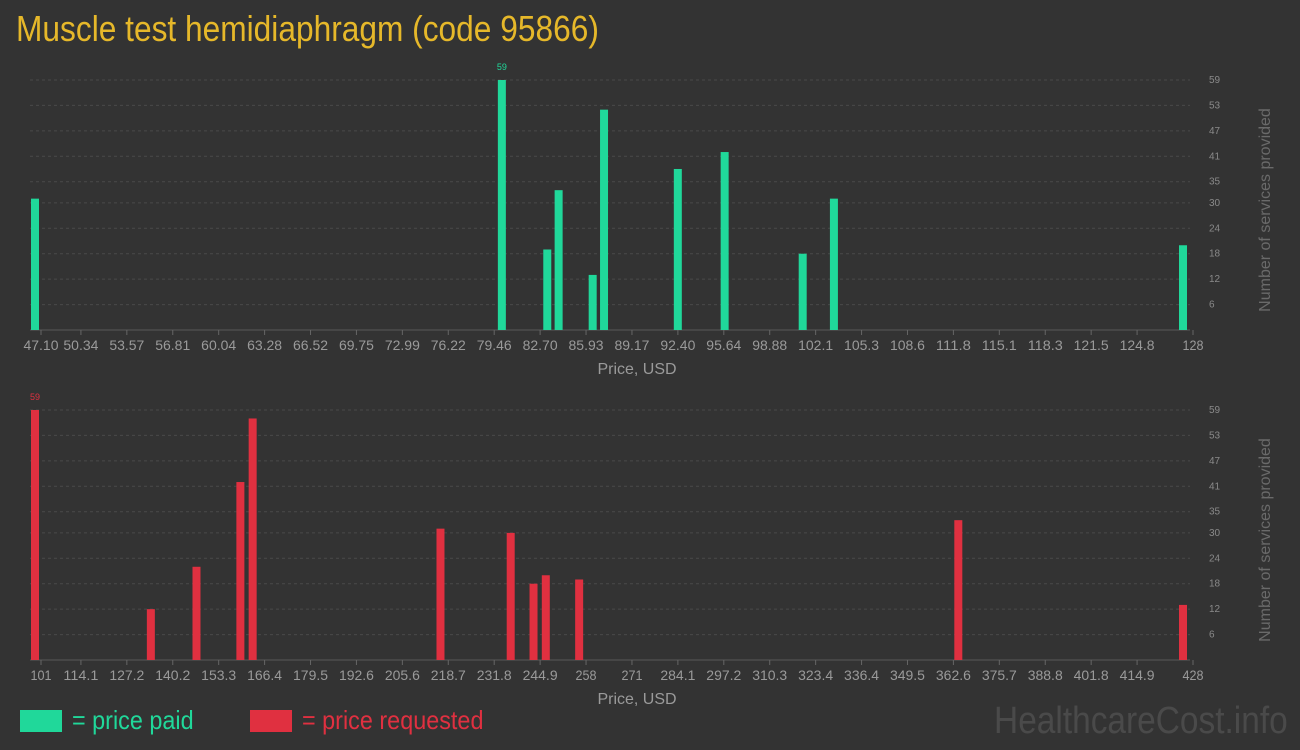 Image resolution: width=1300 pixels, height=750 pixels. Describe the element at coordinates (1193, 345) in the screenshot. I see `x-tick-label: 128` at that location.